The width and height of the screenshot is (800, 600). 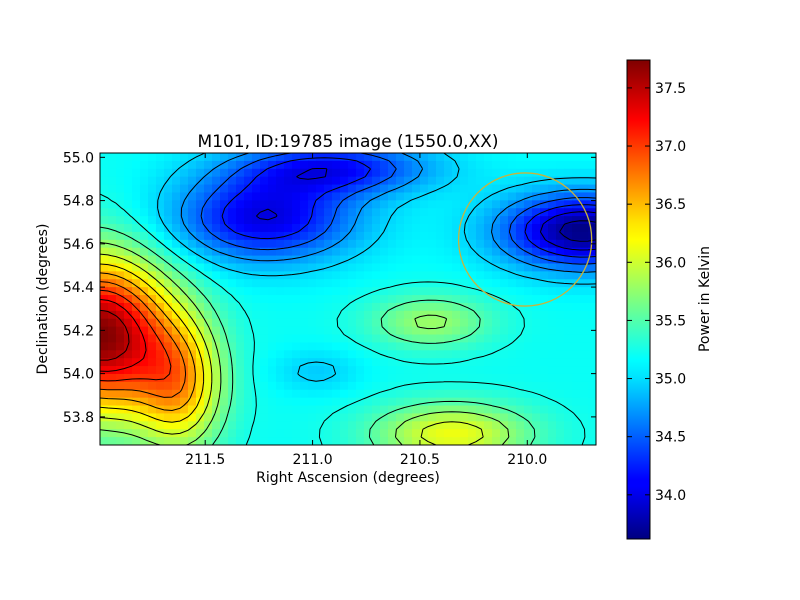 What do you see at coordinates (408, 207) in the screenshot?
I see `contour-line` at bounding box center [408, 207].